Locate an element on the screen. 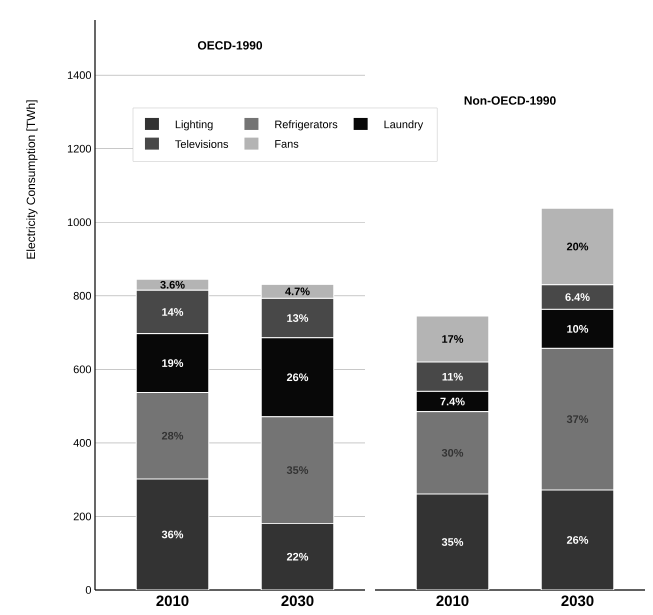 The width and height of the screenshot is (653, 615). annotation: 36% is located at coordinates (173, 534).